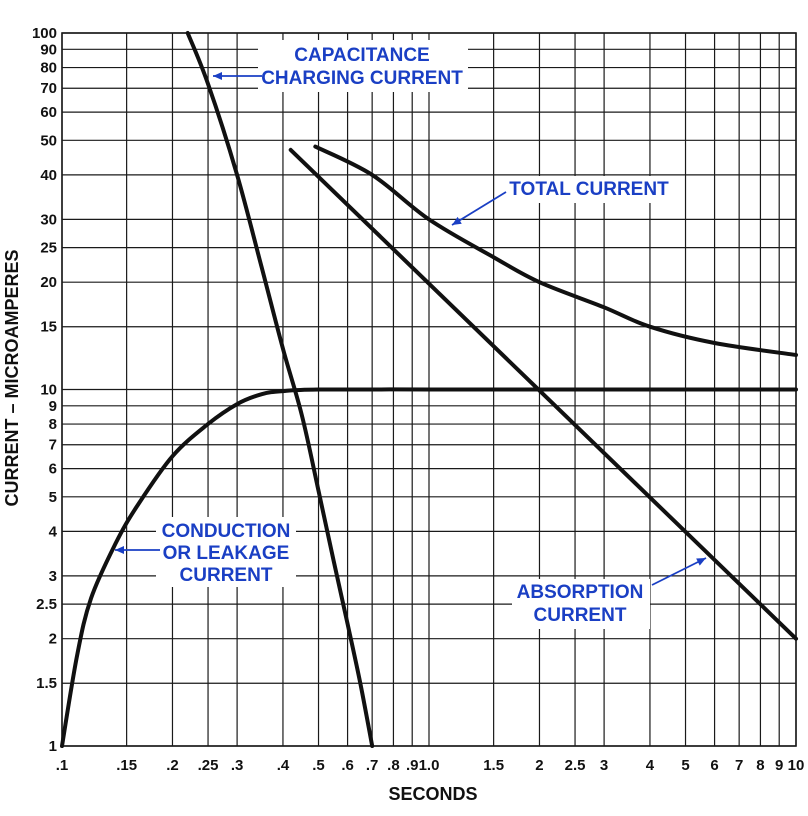  What do you see at coordinates (53, 531) in the screenshot?
I see `y-tick-label: 4` at bounding box center [53, 531].